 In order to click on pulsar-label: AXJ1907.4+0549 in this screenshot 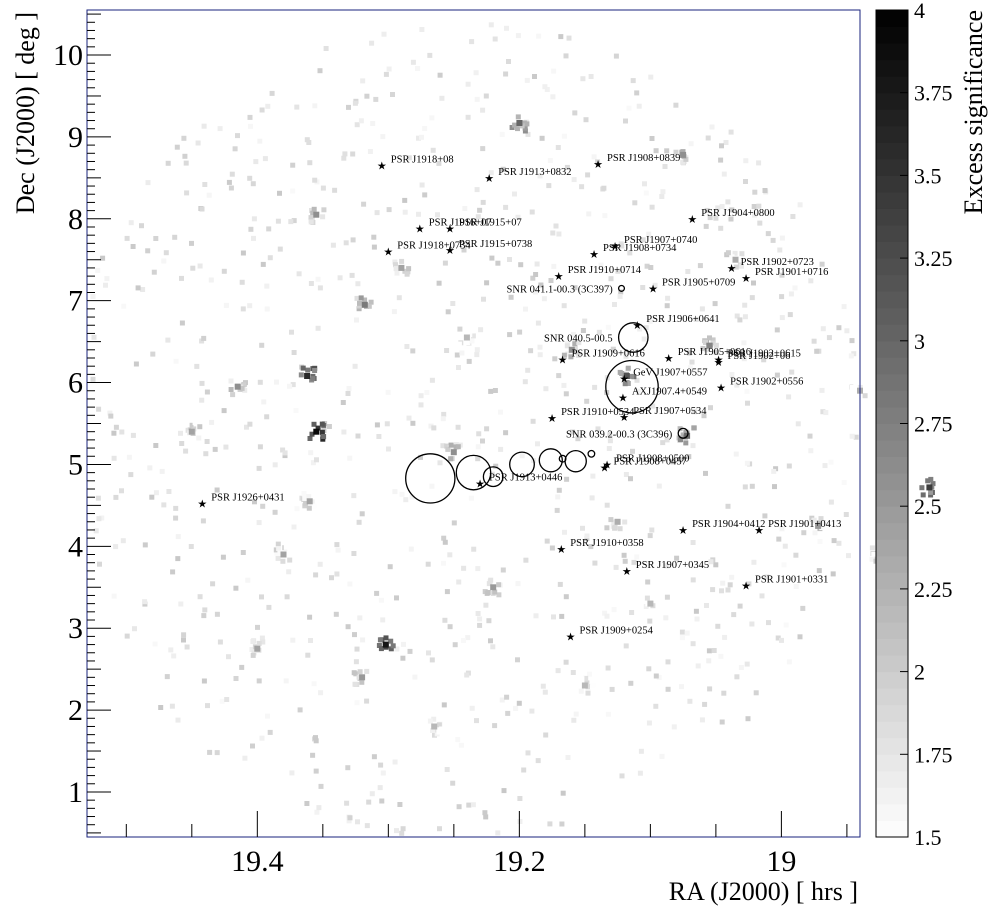, I will do `click(669, 391)`.